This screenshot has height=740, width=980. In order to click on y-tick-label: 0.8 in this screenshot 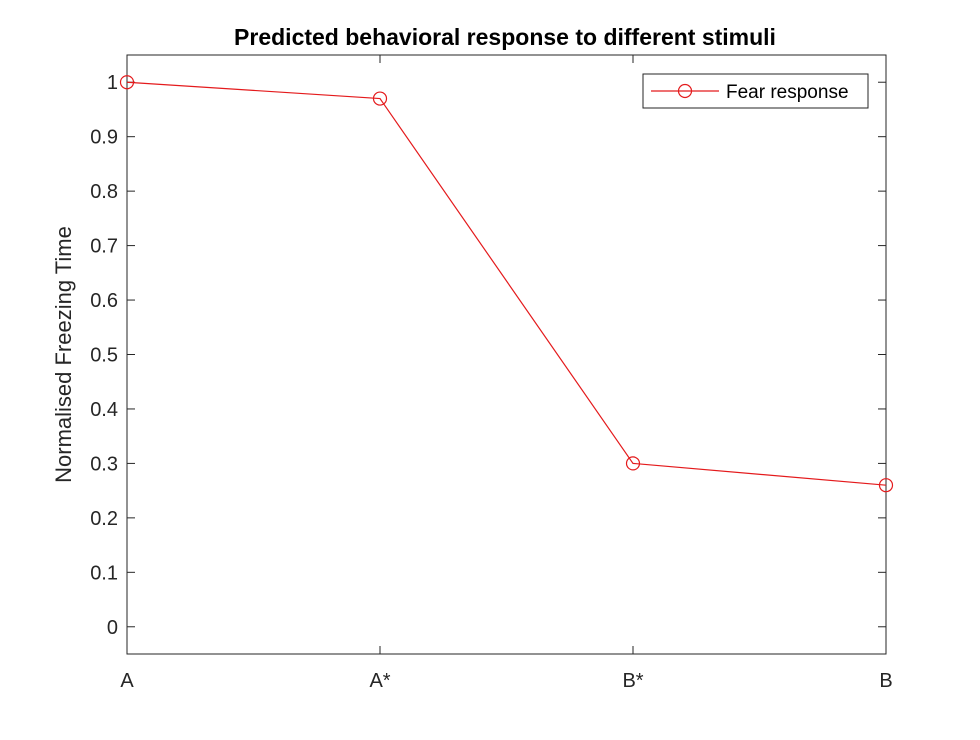, I will do `click(104, 192)`.